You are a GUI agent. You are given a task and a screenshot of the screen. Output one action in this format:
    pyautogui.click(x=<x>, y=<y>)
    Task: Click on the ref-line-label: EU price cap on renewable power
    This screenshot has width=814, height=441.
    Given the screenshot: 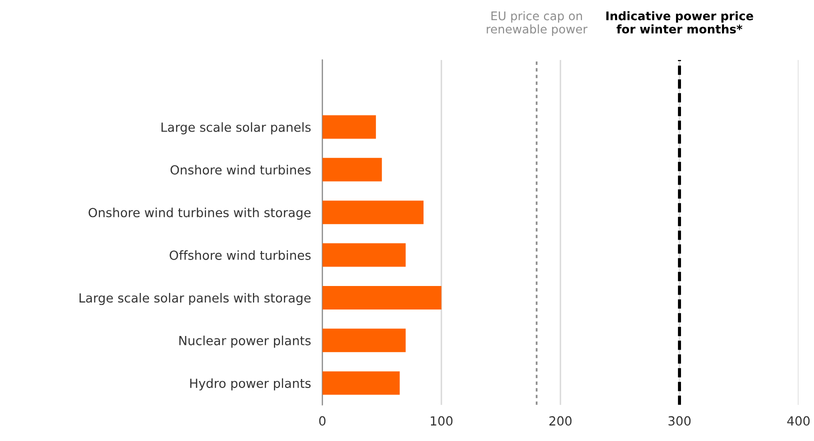 What is the action you would take?
    pyautogui.click(x=537, y=23)
    